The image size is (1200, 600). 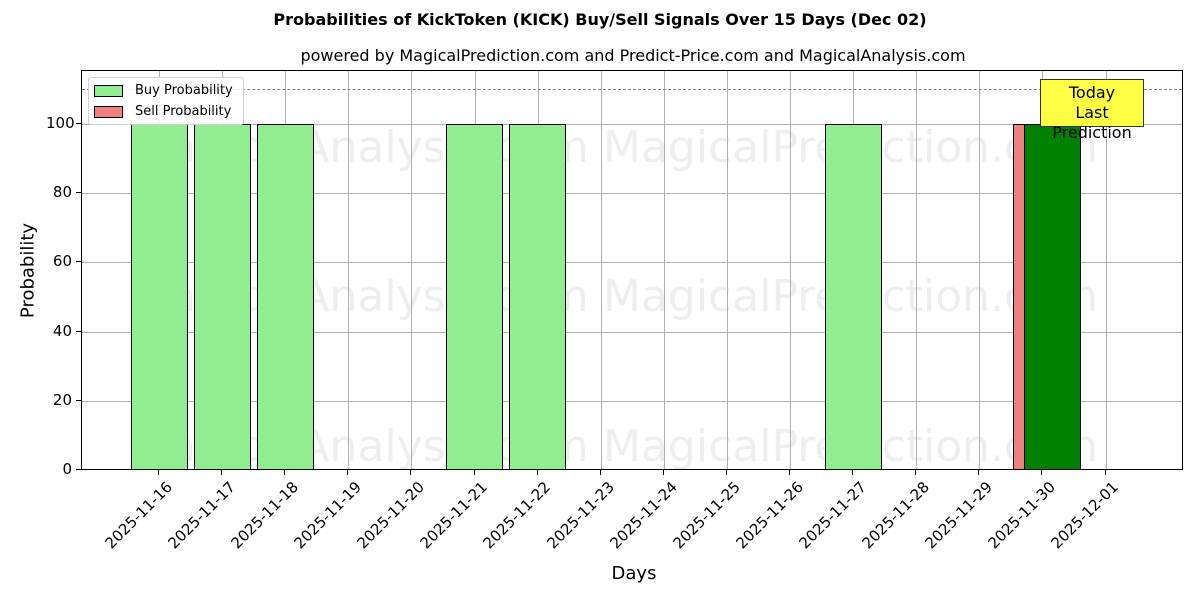 I want to click on legend-item-sell: Sell Probability, so click(x=162, y=111).